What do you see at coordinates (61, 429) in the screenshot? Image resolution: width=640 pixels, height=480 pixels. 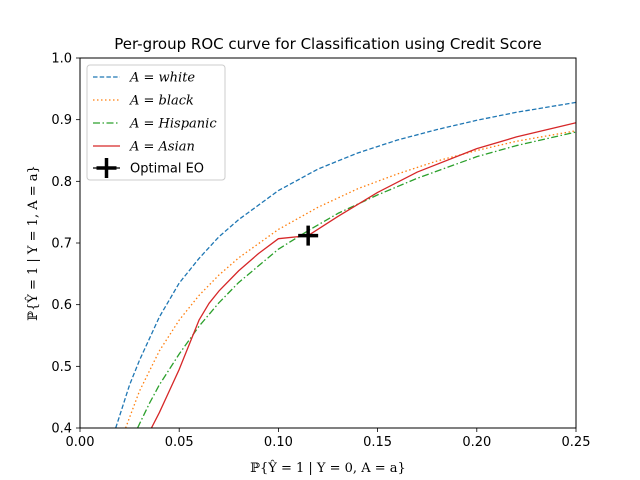 I see `y-tick-label-0: 0.4` at bounding box center [61, 429].